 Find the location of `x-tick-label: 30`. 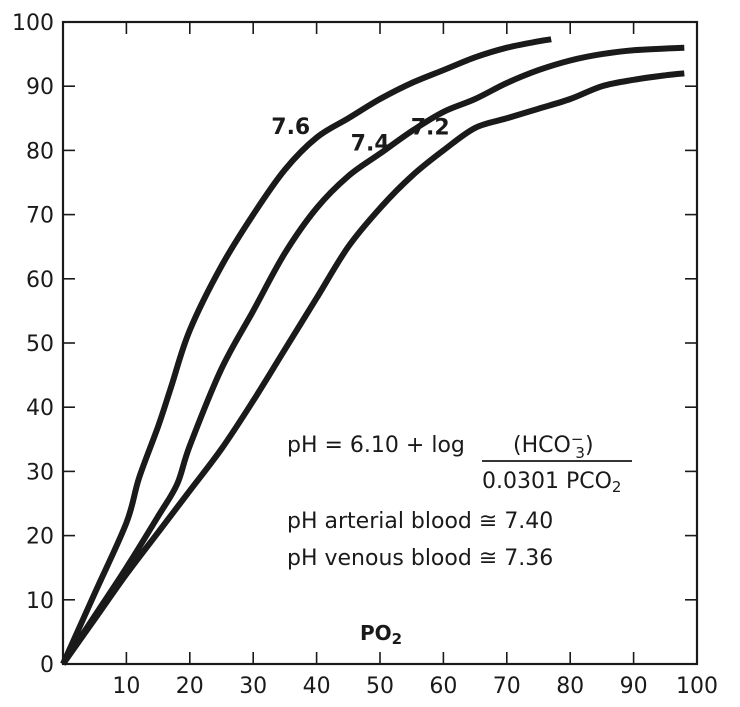

x-tick-label: 30 is located at coordinates (253, 686).